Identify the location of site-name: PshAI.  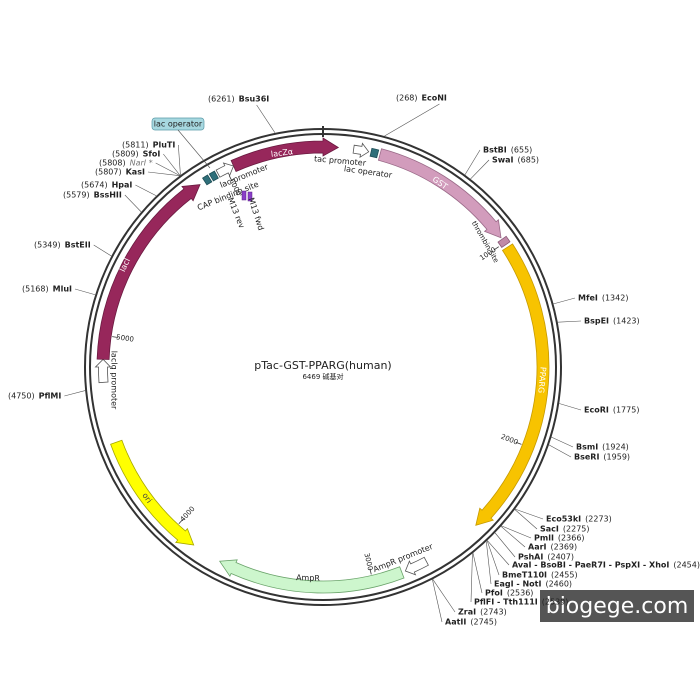
(530, 557).